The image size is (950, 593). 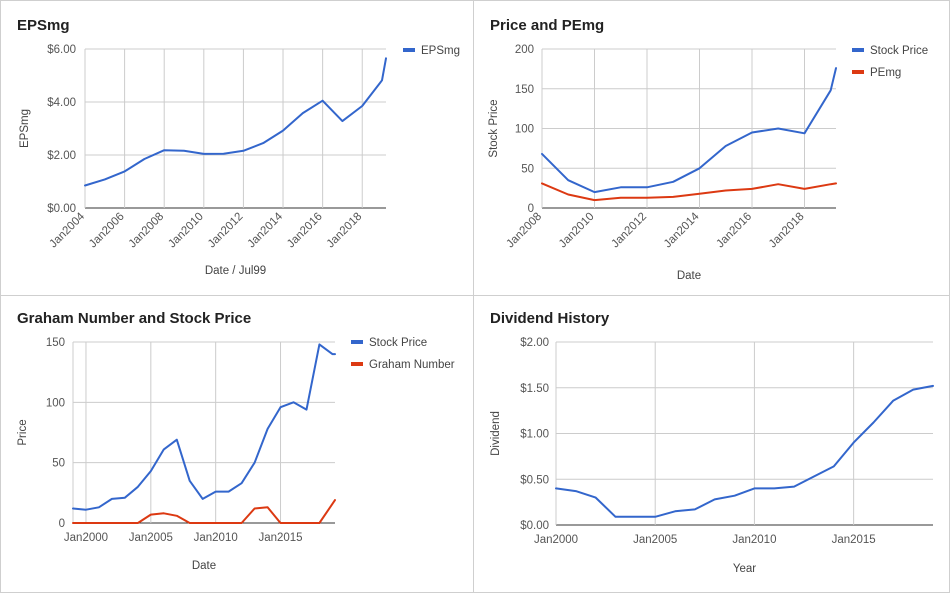 What do you see at coordinates (25, 128) in the screenshot?
I see `y-axis-label: EPSmg` at bounding box center [25, 128].